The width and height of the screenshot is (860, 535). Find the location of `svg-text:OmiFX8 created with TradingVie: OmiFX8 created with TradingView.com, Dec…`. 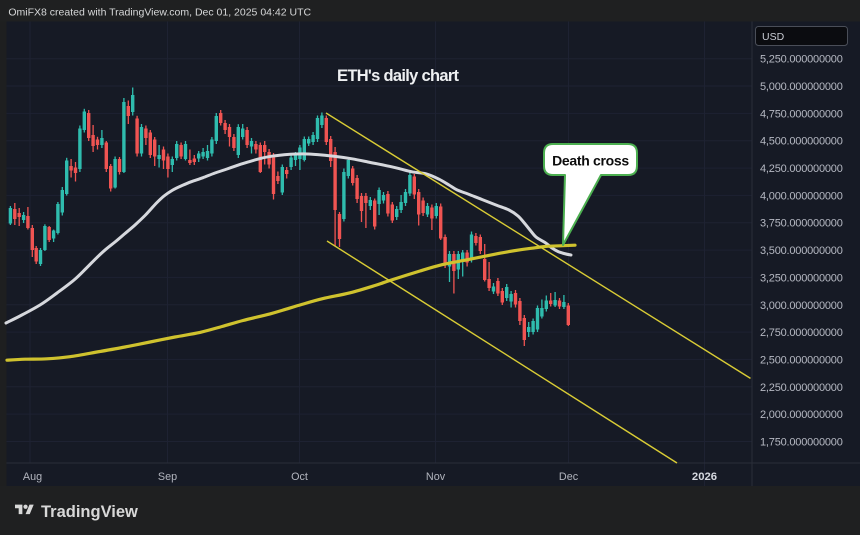

svg-text:OmiFX8 created with TradingVie: OmiFX8 created with TradingView.com, Dec… is located at coordinates (159, 12).